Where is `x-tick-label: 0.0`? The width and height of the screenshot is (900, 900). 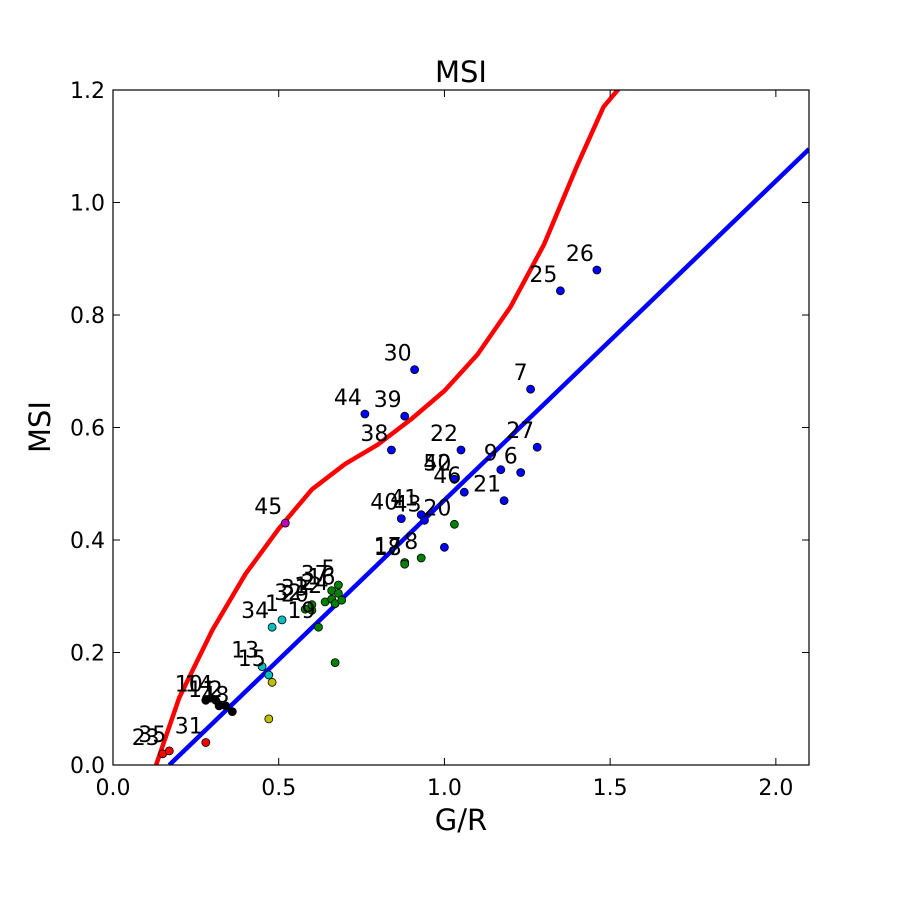
x-tick-label: 0.0 is located at coordinates (113, 788).